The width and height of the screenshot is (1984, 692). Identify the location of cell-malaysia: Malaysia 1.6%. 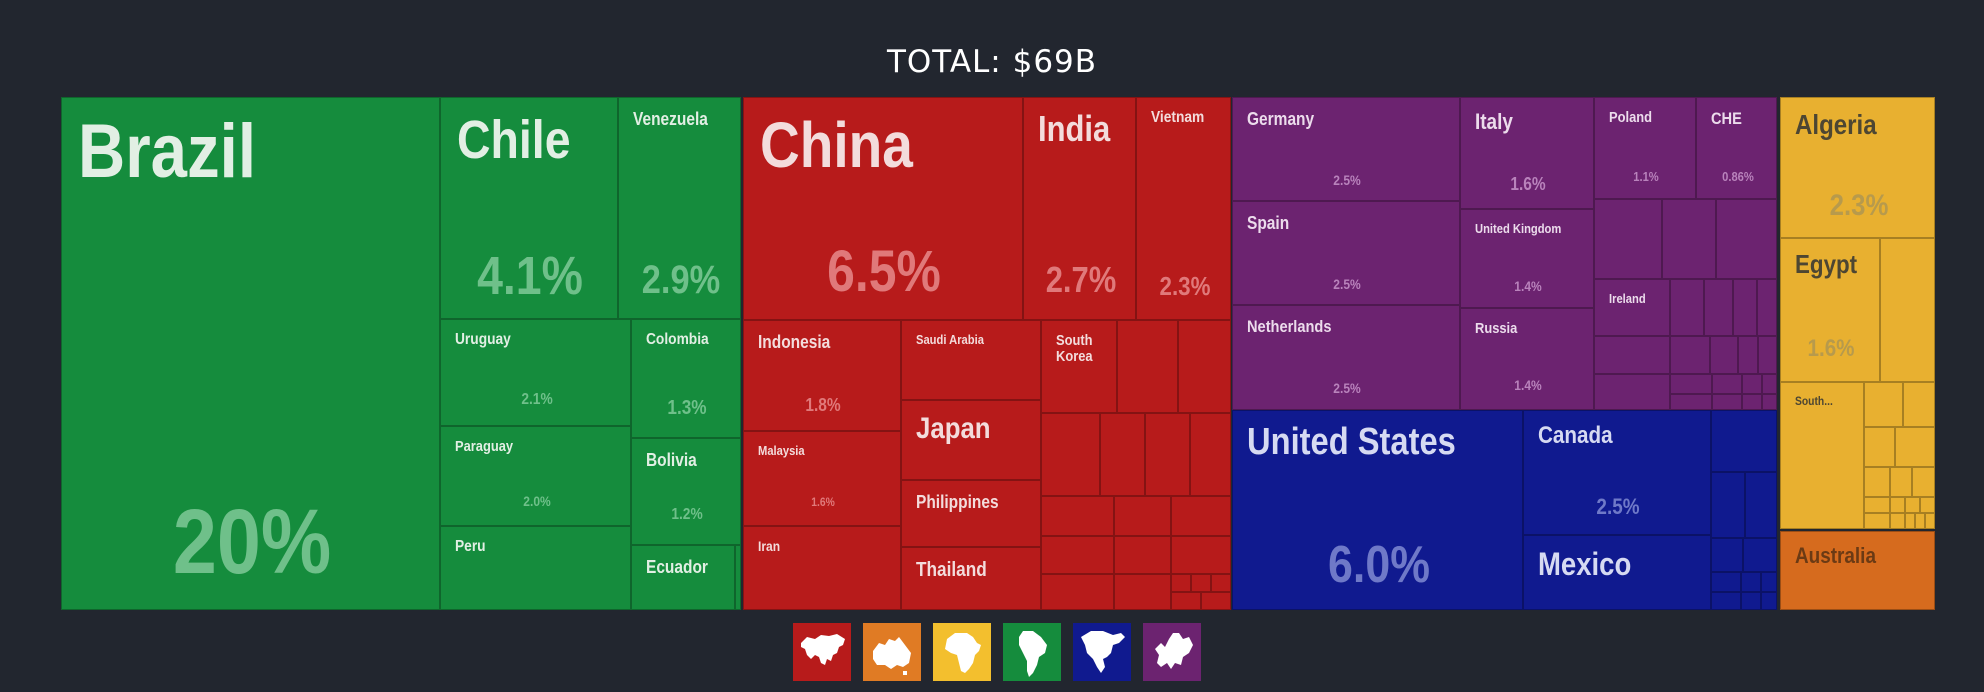
(822, 478).